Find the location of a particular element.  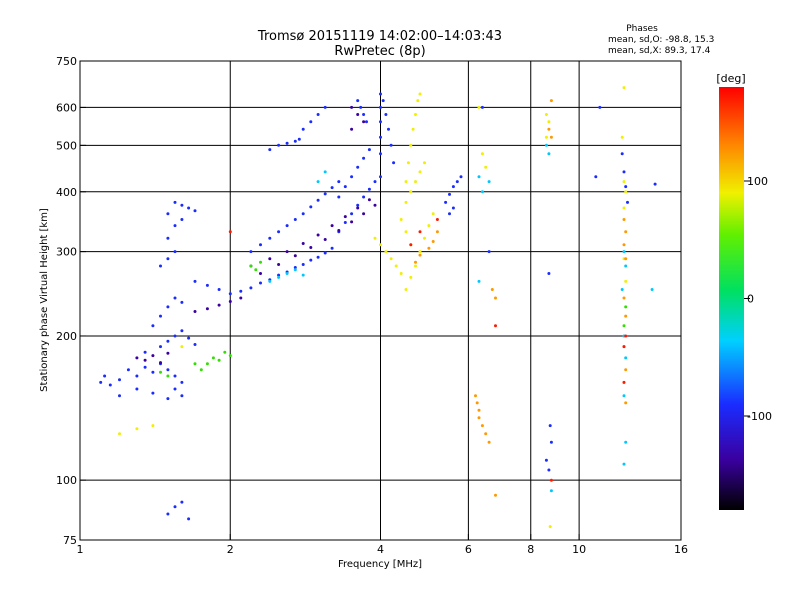

x-tick-label: 1 is located at coordinates (80, 549).